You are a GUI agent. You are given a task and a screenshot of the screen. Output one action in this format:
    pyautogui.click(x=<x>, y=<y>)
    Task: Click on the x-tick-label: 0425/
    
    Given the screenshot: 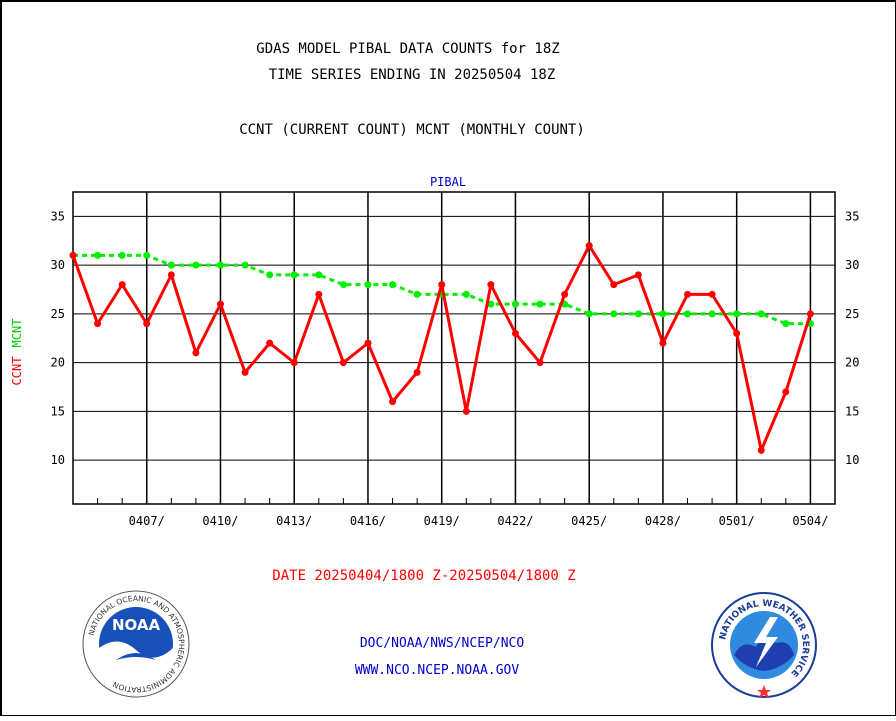 What is the action you would take?
    pyautogui.click(x=589, y=521)
    